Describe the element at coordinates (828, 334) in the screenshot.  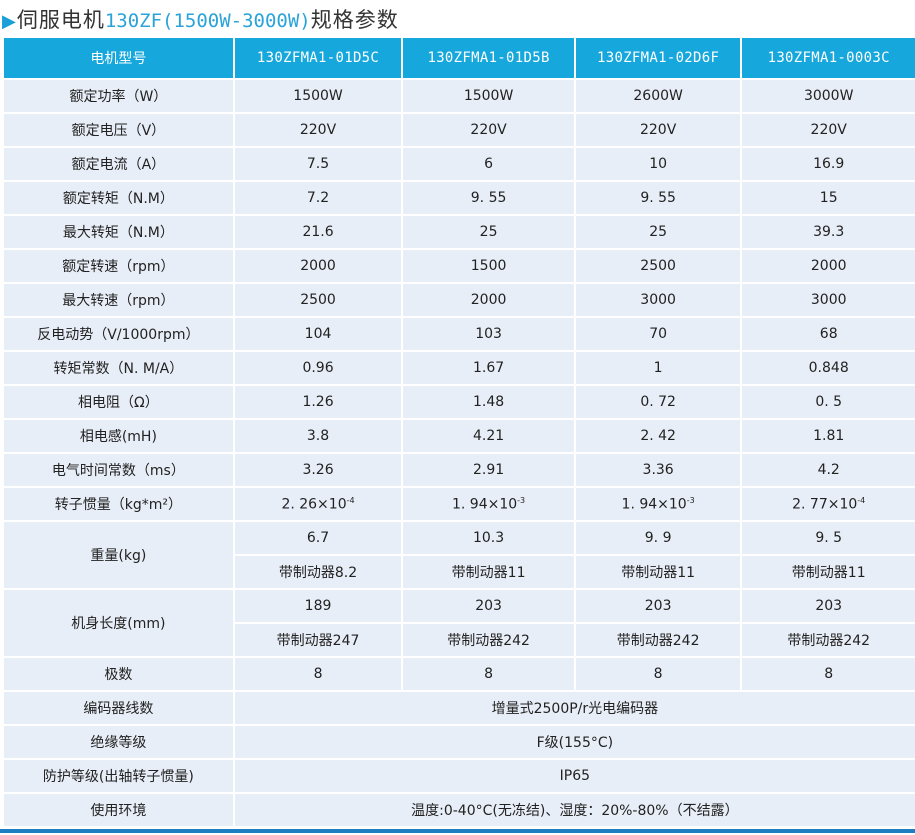
I see `cell-value: 68` at that location.